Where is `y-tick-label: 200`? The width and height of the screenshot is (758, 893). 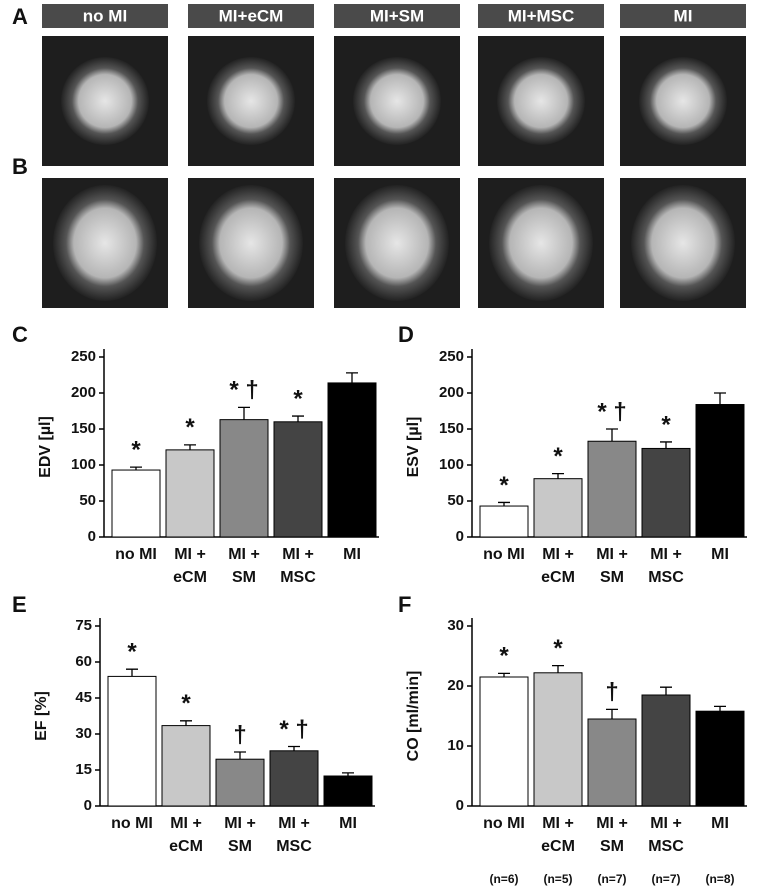
y-tick-label: 200 is located at coordinates (451, 392).